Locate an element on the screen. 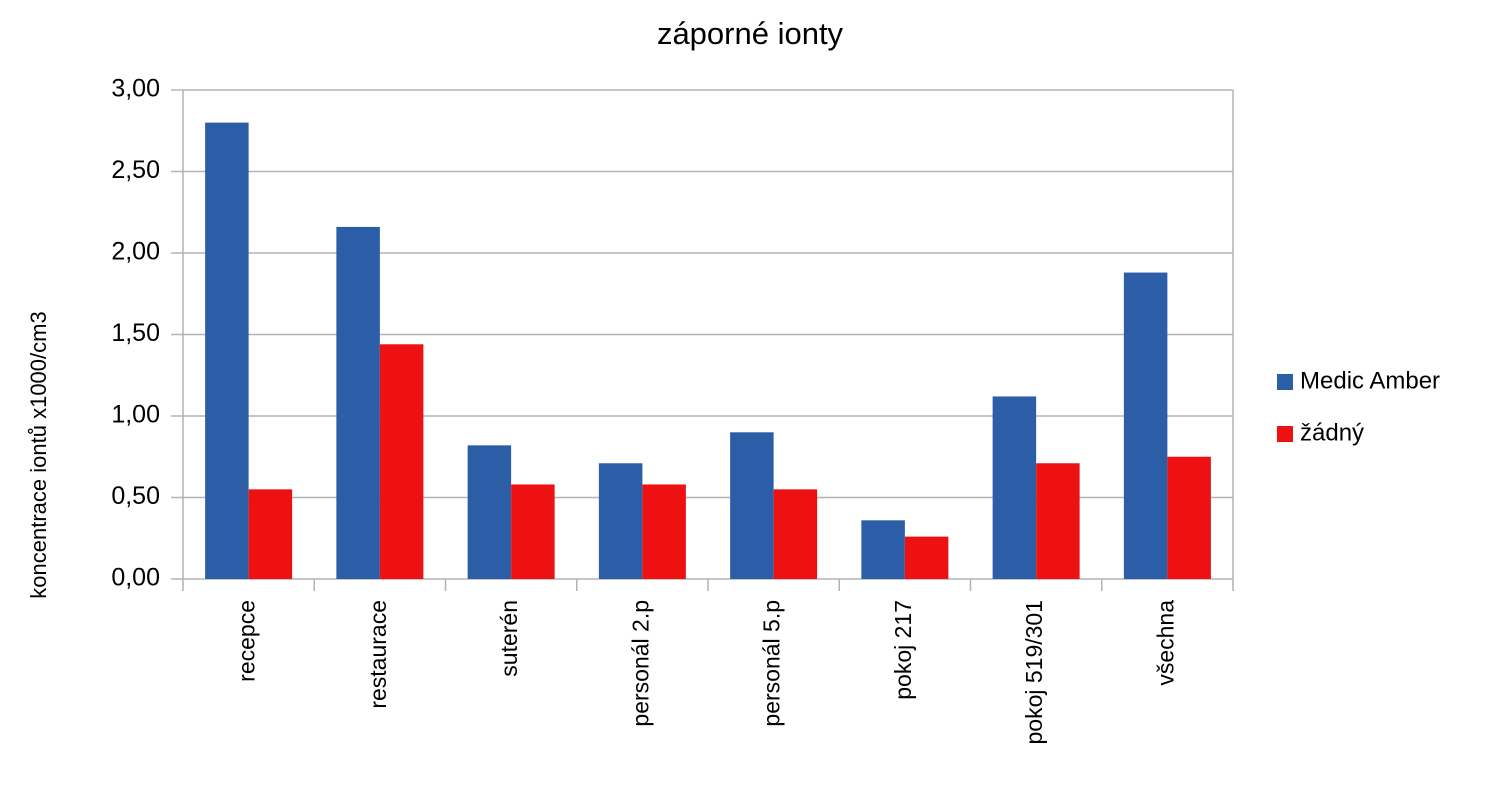 The width and height of the screenshot is (1509, 811). y-tick-label: 3,00 is located at coordinates (135, 89).